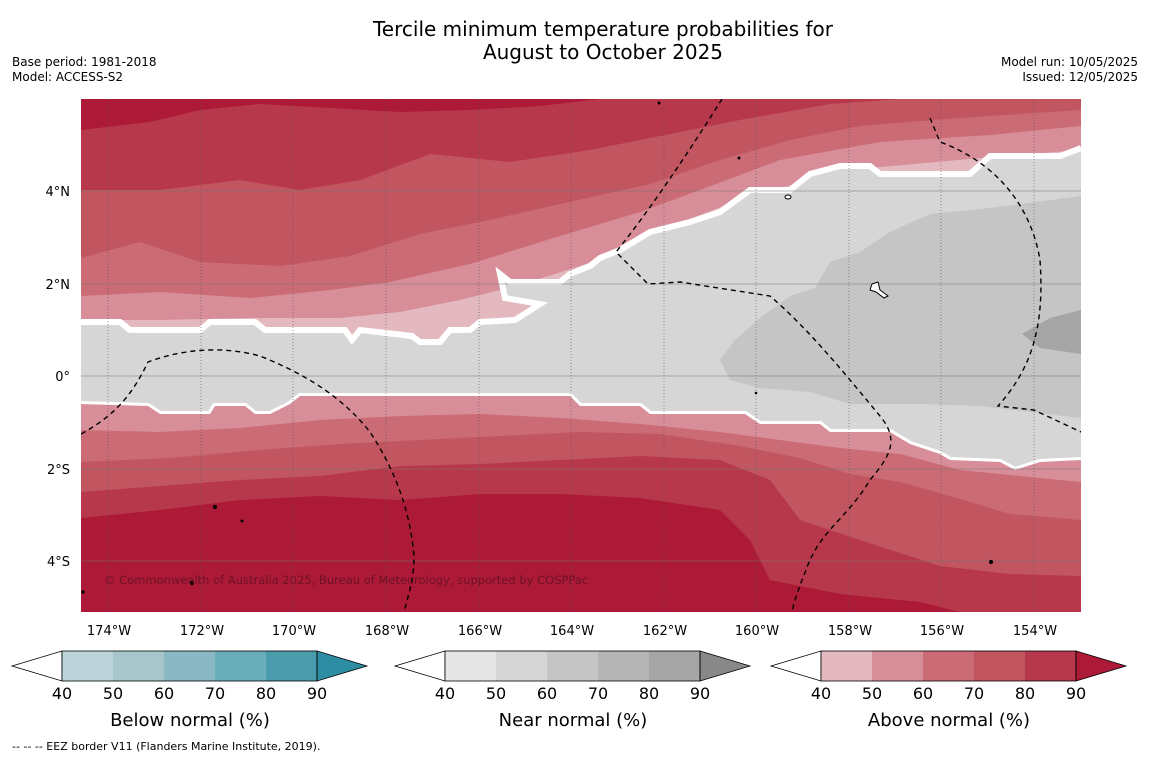 The width and height of the screenshot is (1150, 758). I want to click on legend-above-tick: 50, so click(872, 693).